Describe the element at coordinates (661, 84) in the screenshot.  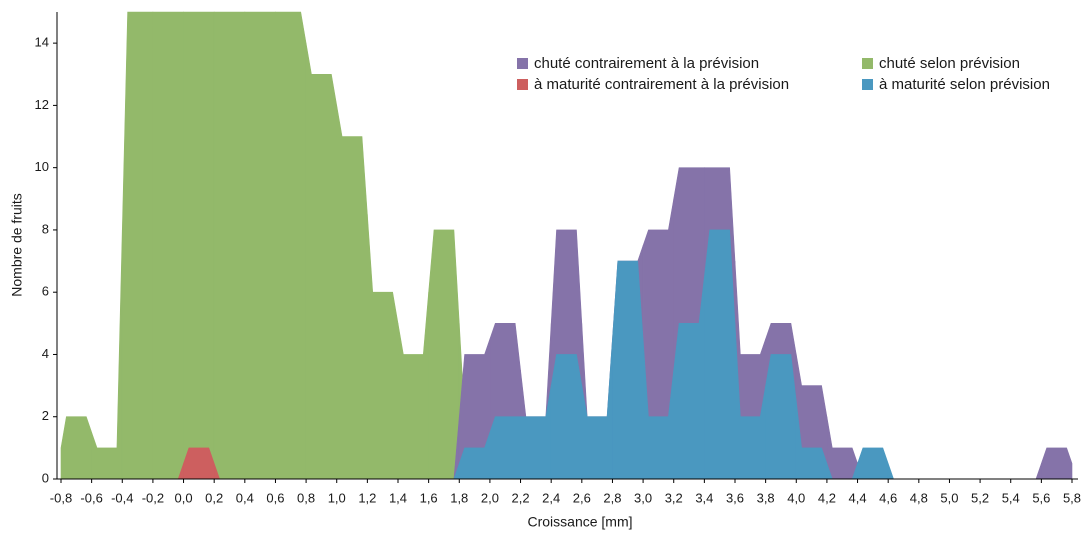
I see `legend-label: à maturité contrairement à la prévision` at that location.